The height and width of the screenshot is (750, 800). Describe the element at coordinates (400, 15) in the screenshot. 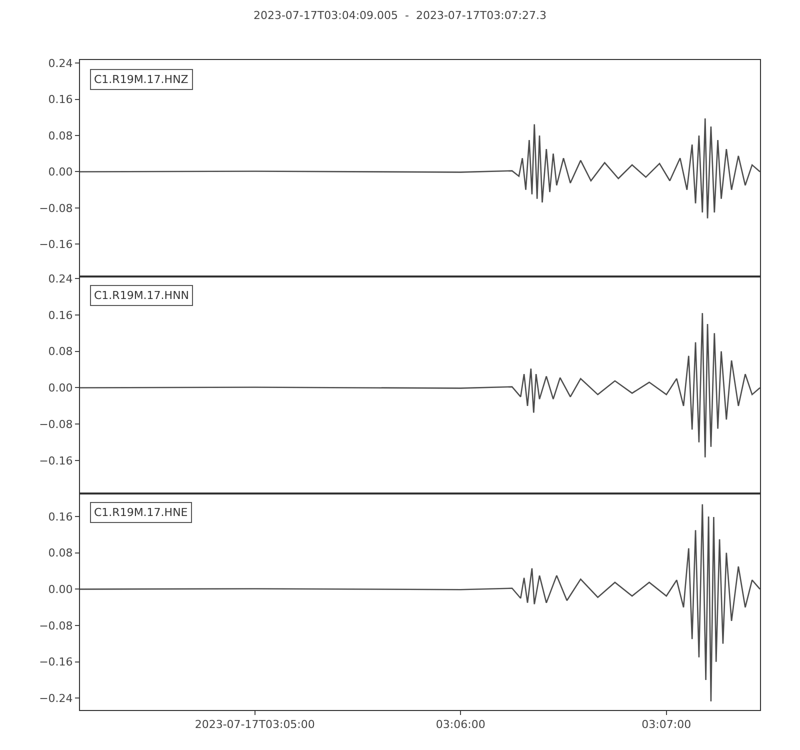

I see `chart-title: 2023-07-17T03:04:09.005 - 2023-07-17T03:07:27.3` at that location.